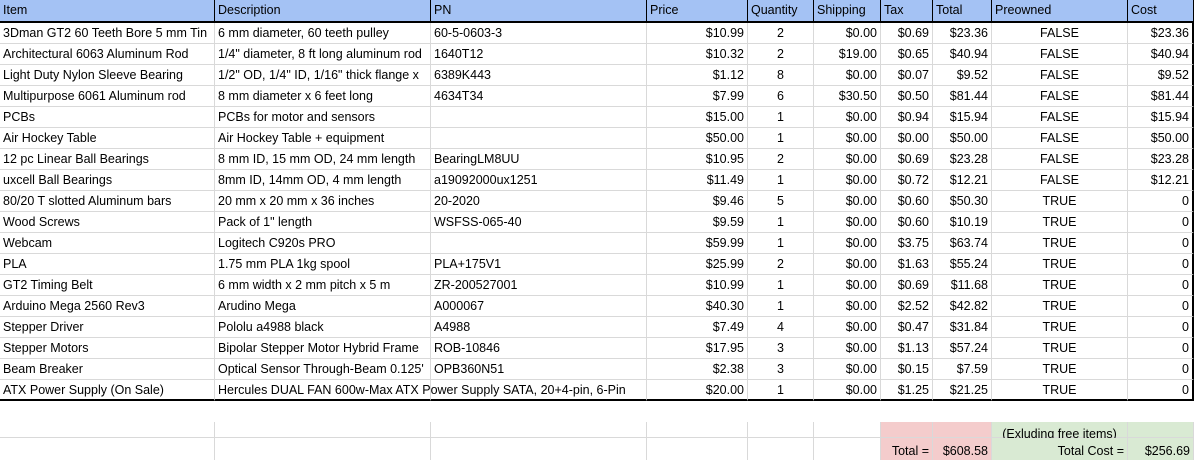 The height and width of the screenshot is (464, 1194). Describe the element at coordinates (907, 306) in the screenshot. I see `cell-tax: $2.52` at that location.